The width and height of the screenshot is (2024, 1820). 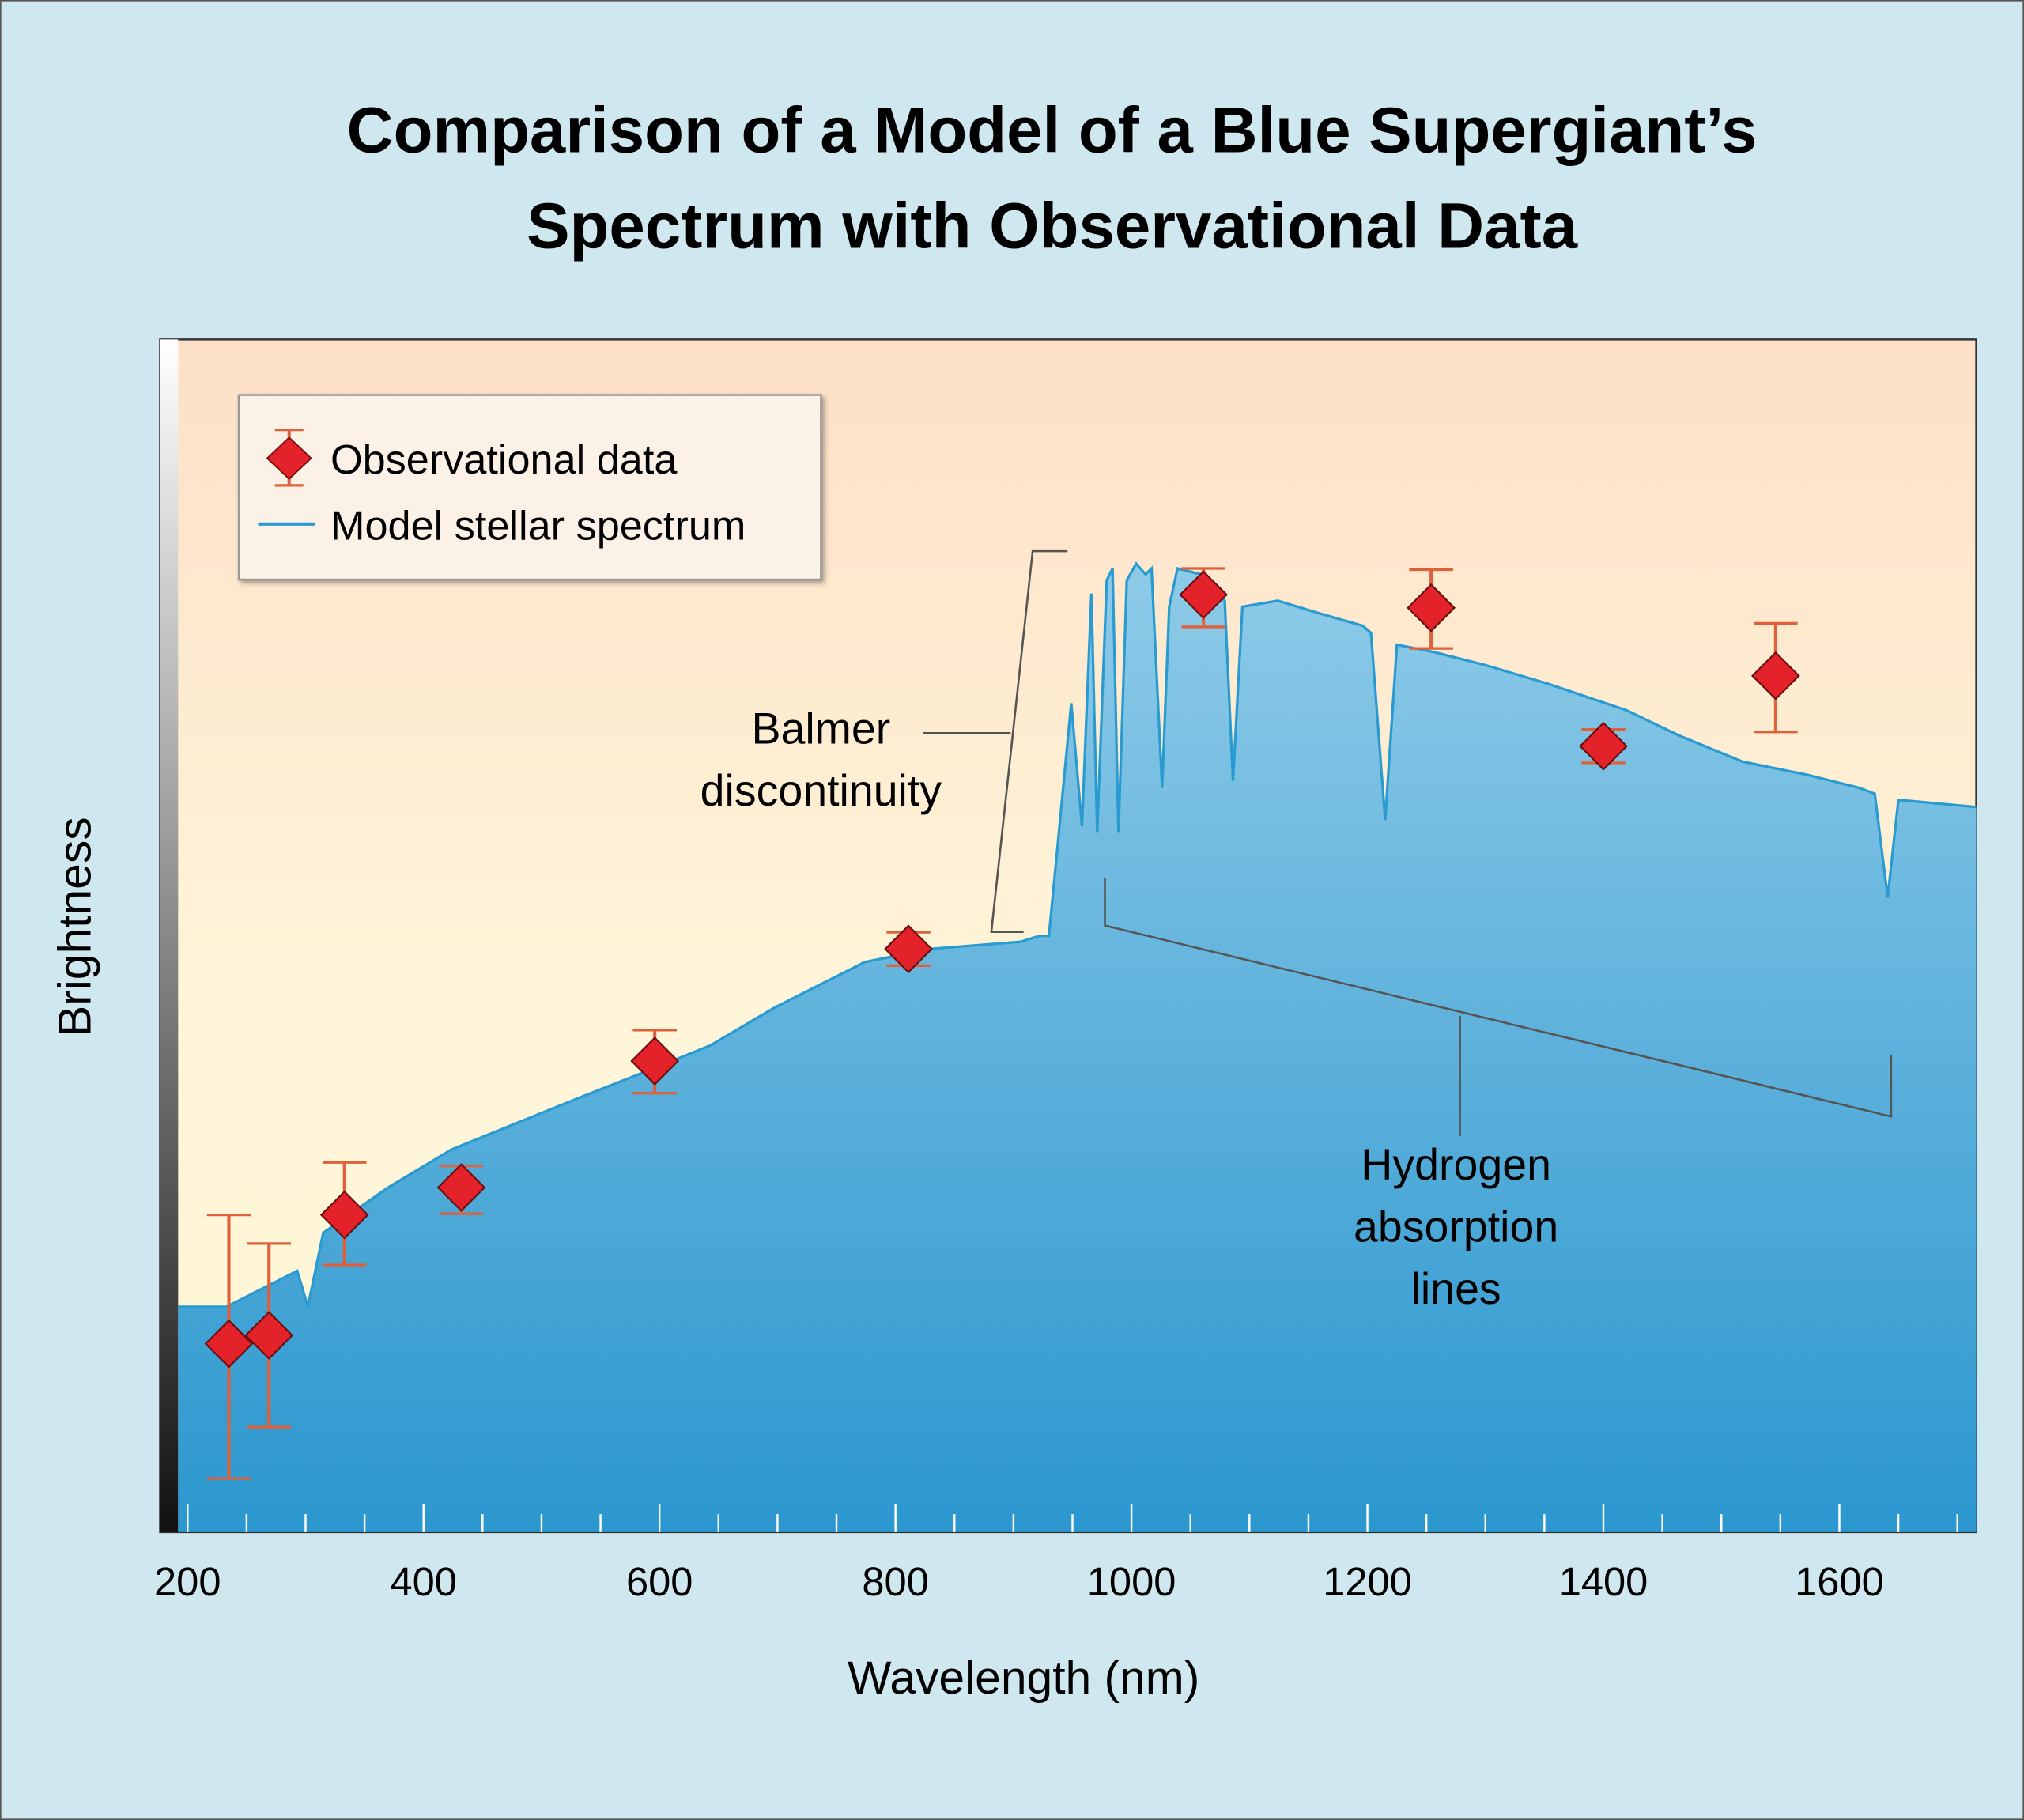 I want to click on x-tick-label: 1600, so click(x=1839, y=1581).